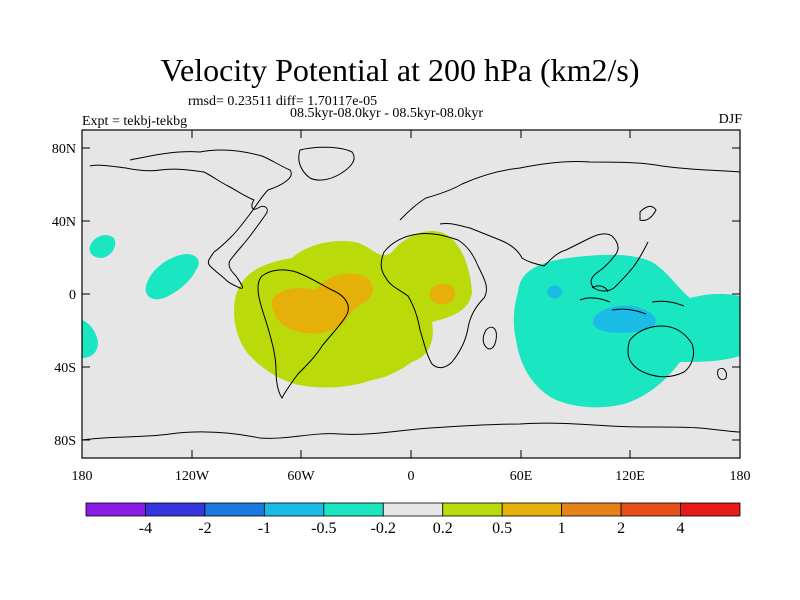  I want to click on negative-mid-spot, so click(554, 292).